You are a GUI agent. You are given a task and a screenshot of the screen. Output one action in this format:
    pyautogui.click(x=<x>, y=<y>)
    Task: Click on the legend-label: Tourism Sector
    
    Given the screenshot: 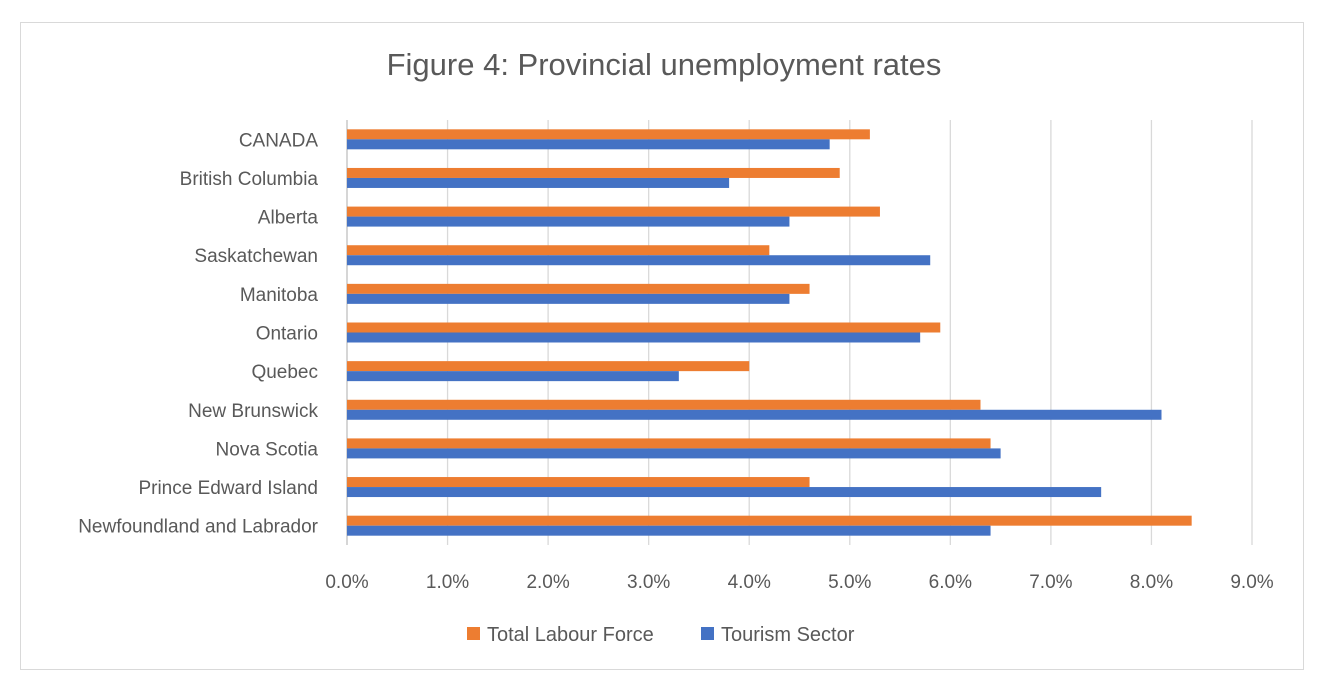 What is the action you would take?
    pyautogui.click(x=788, y=635)
    